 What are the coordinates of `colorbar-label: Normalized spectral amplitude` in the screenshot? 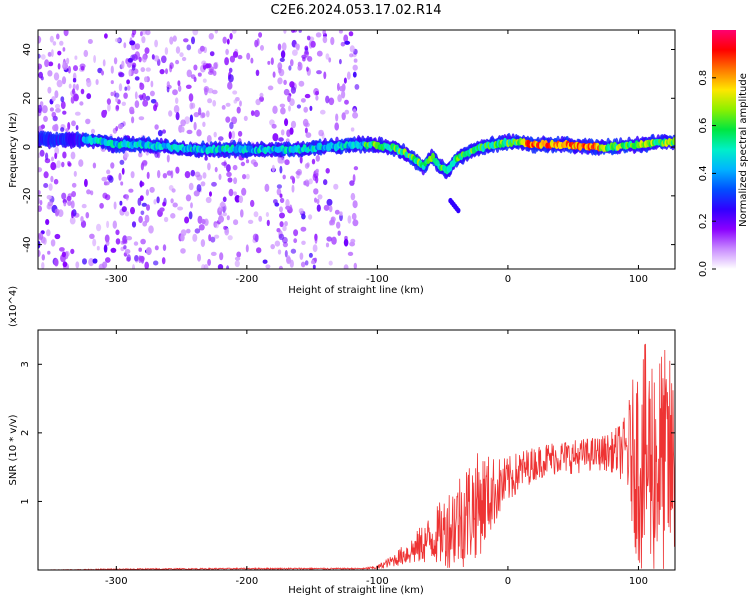 It's located at (743, 150).